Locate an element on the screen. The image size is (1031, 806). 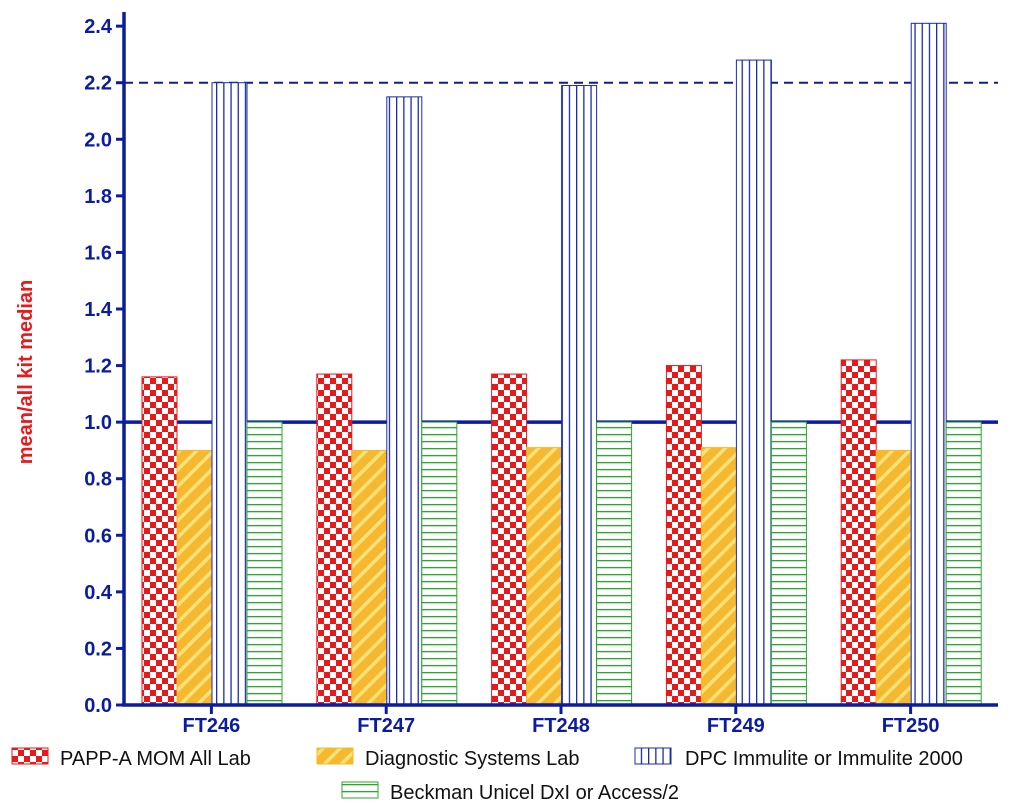
x-tick-label: FT247 is located at coordinates (386, 726).